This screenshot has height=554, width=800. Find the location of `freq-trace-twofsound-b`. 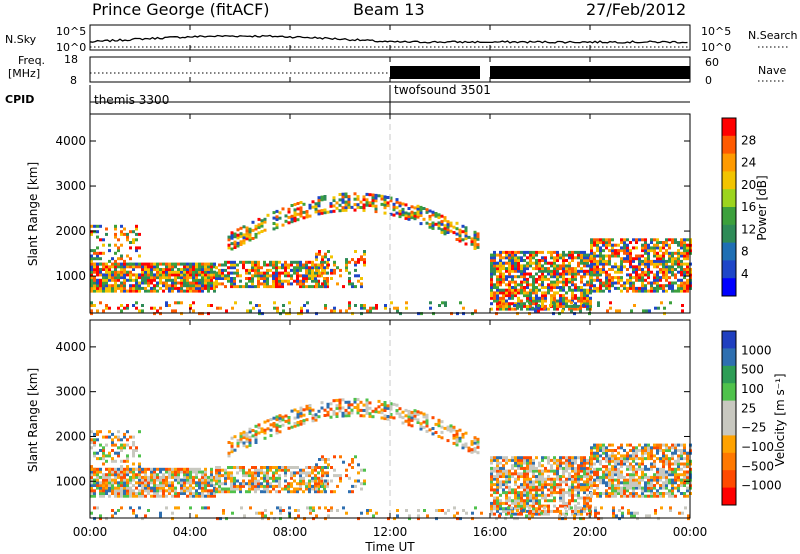

freq-trace-twofsound-b is located at coordinates (590, 72).